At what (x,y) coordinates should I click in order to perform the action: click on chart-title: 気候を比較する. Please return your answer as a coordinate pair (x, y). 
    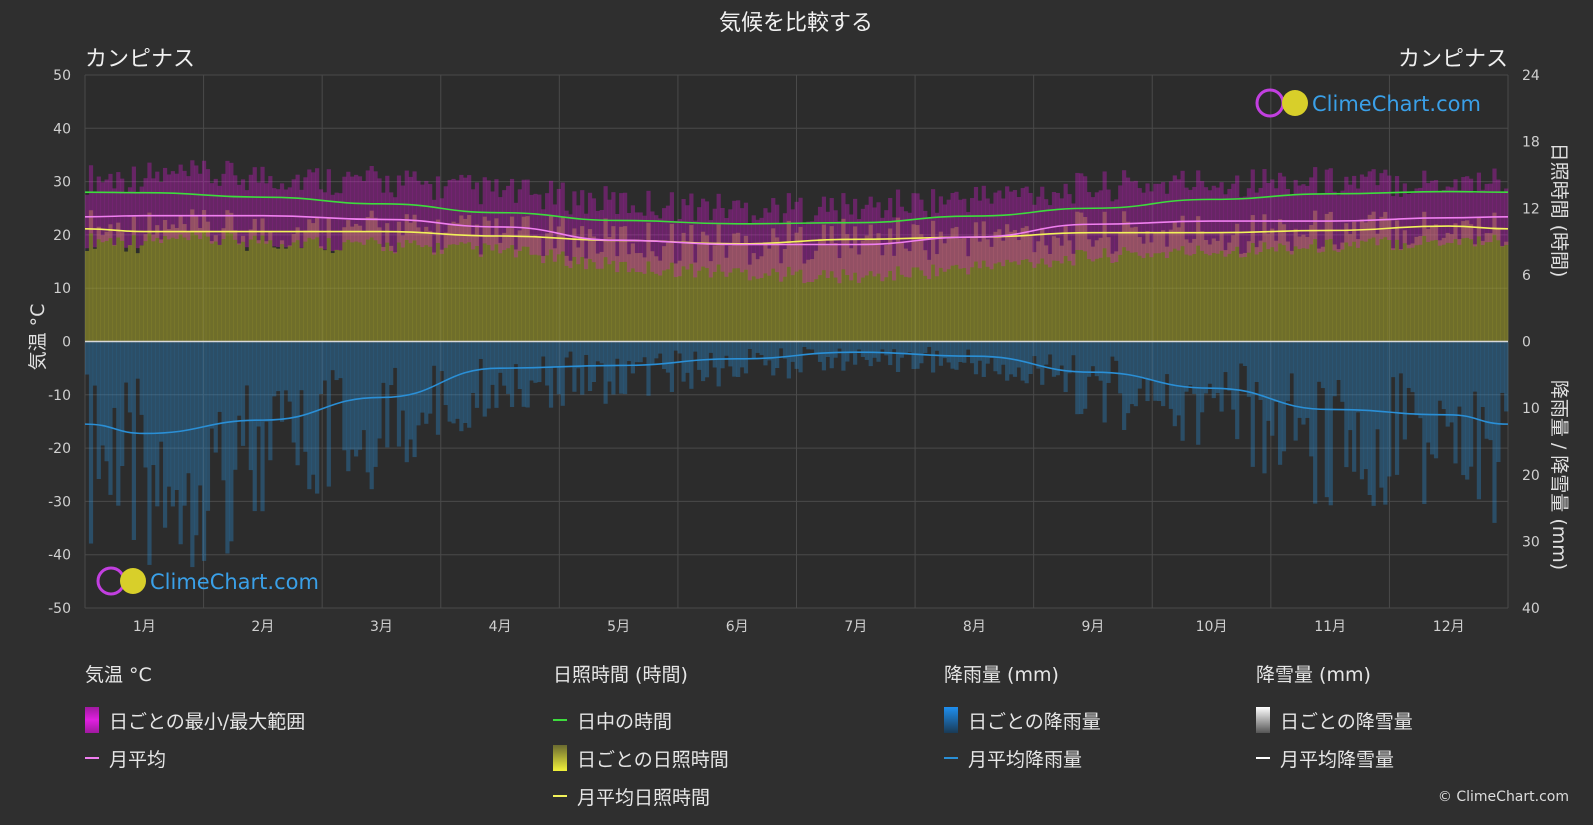
    Looking at the image, I should click on (796, 23).